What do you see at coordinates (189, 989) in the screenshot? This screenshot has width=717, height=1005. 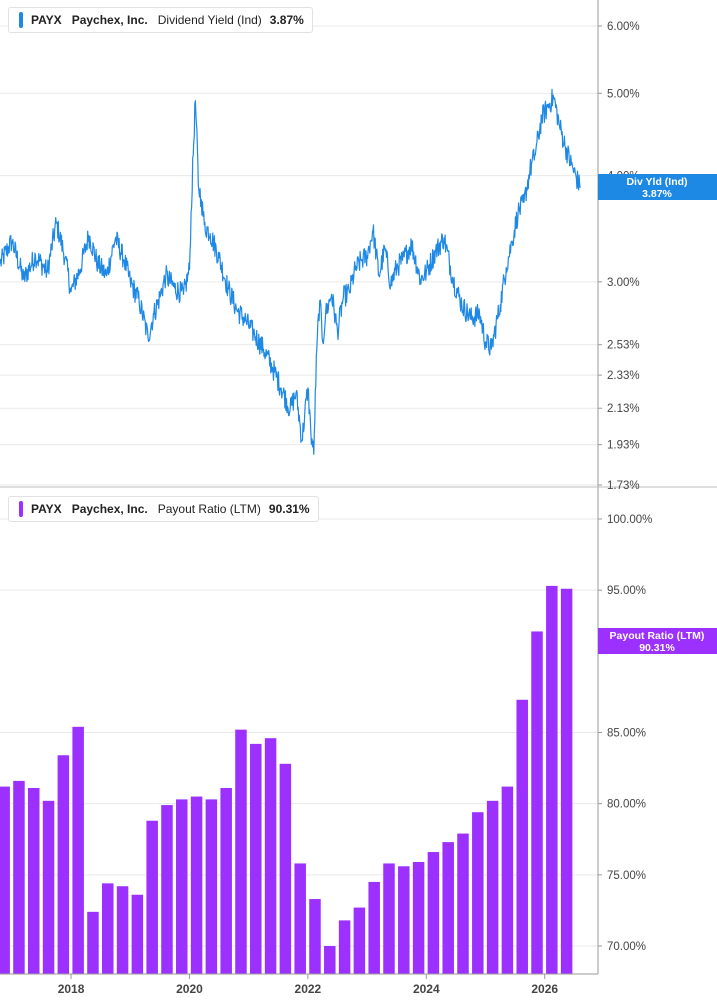 I see `x-tick-label: 2020` at bounding box center [189, 989].